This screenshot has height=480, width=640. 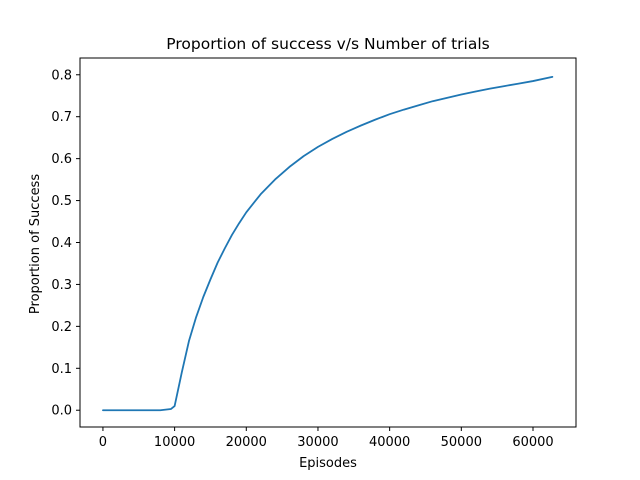 What do you see at coordinates (103, 442) in the screenshot?
I see `x-tick-label: 0` at bounding box center [103, 442].